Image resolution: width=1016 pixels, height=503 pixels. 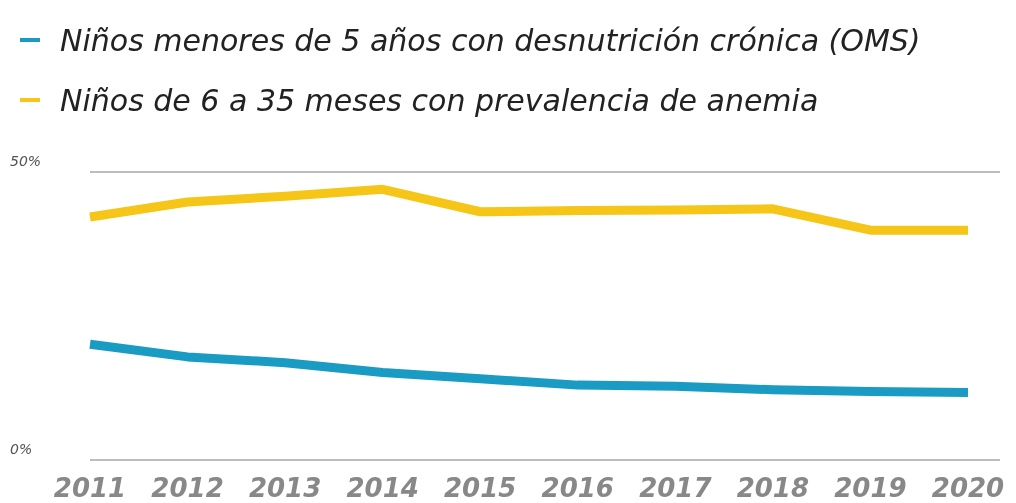 What do you see at coordinates (187, 488) in the screenshot?
I see `x-tick-label: 2012` at bounding box center [187, 488].